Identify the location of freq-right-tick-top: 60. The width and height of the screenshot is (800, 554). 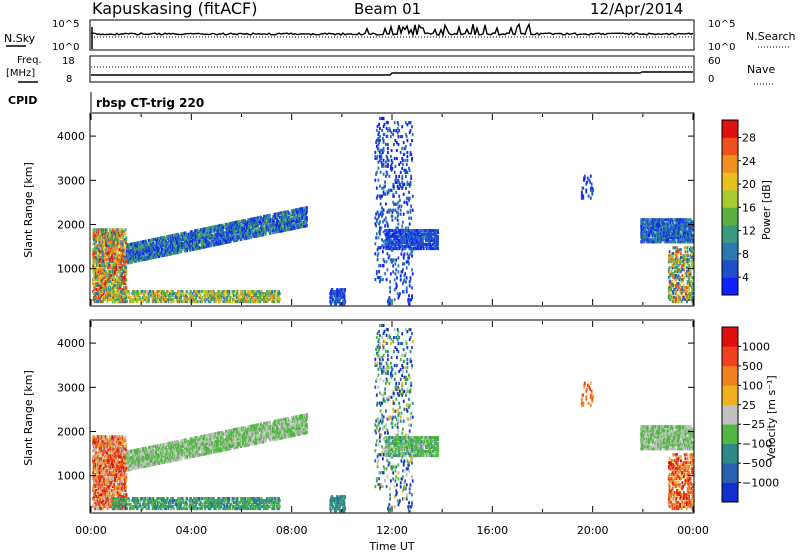
(714, 61).